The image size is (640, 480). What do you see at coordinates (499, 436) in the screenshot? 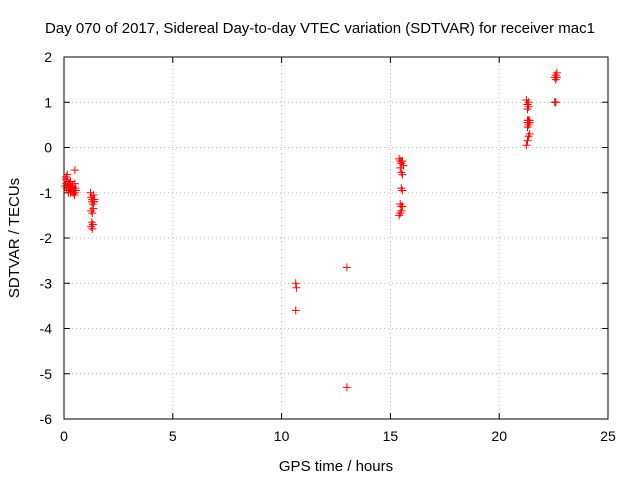
I see `x-tick-label: 20` at bounding box center [499, 436].